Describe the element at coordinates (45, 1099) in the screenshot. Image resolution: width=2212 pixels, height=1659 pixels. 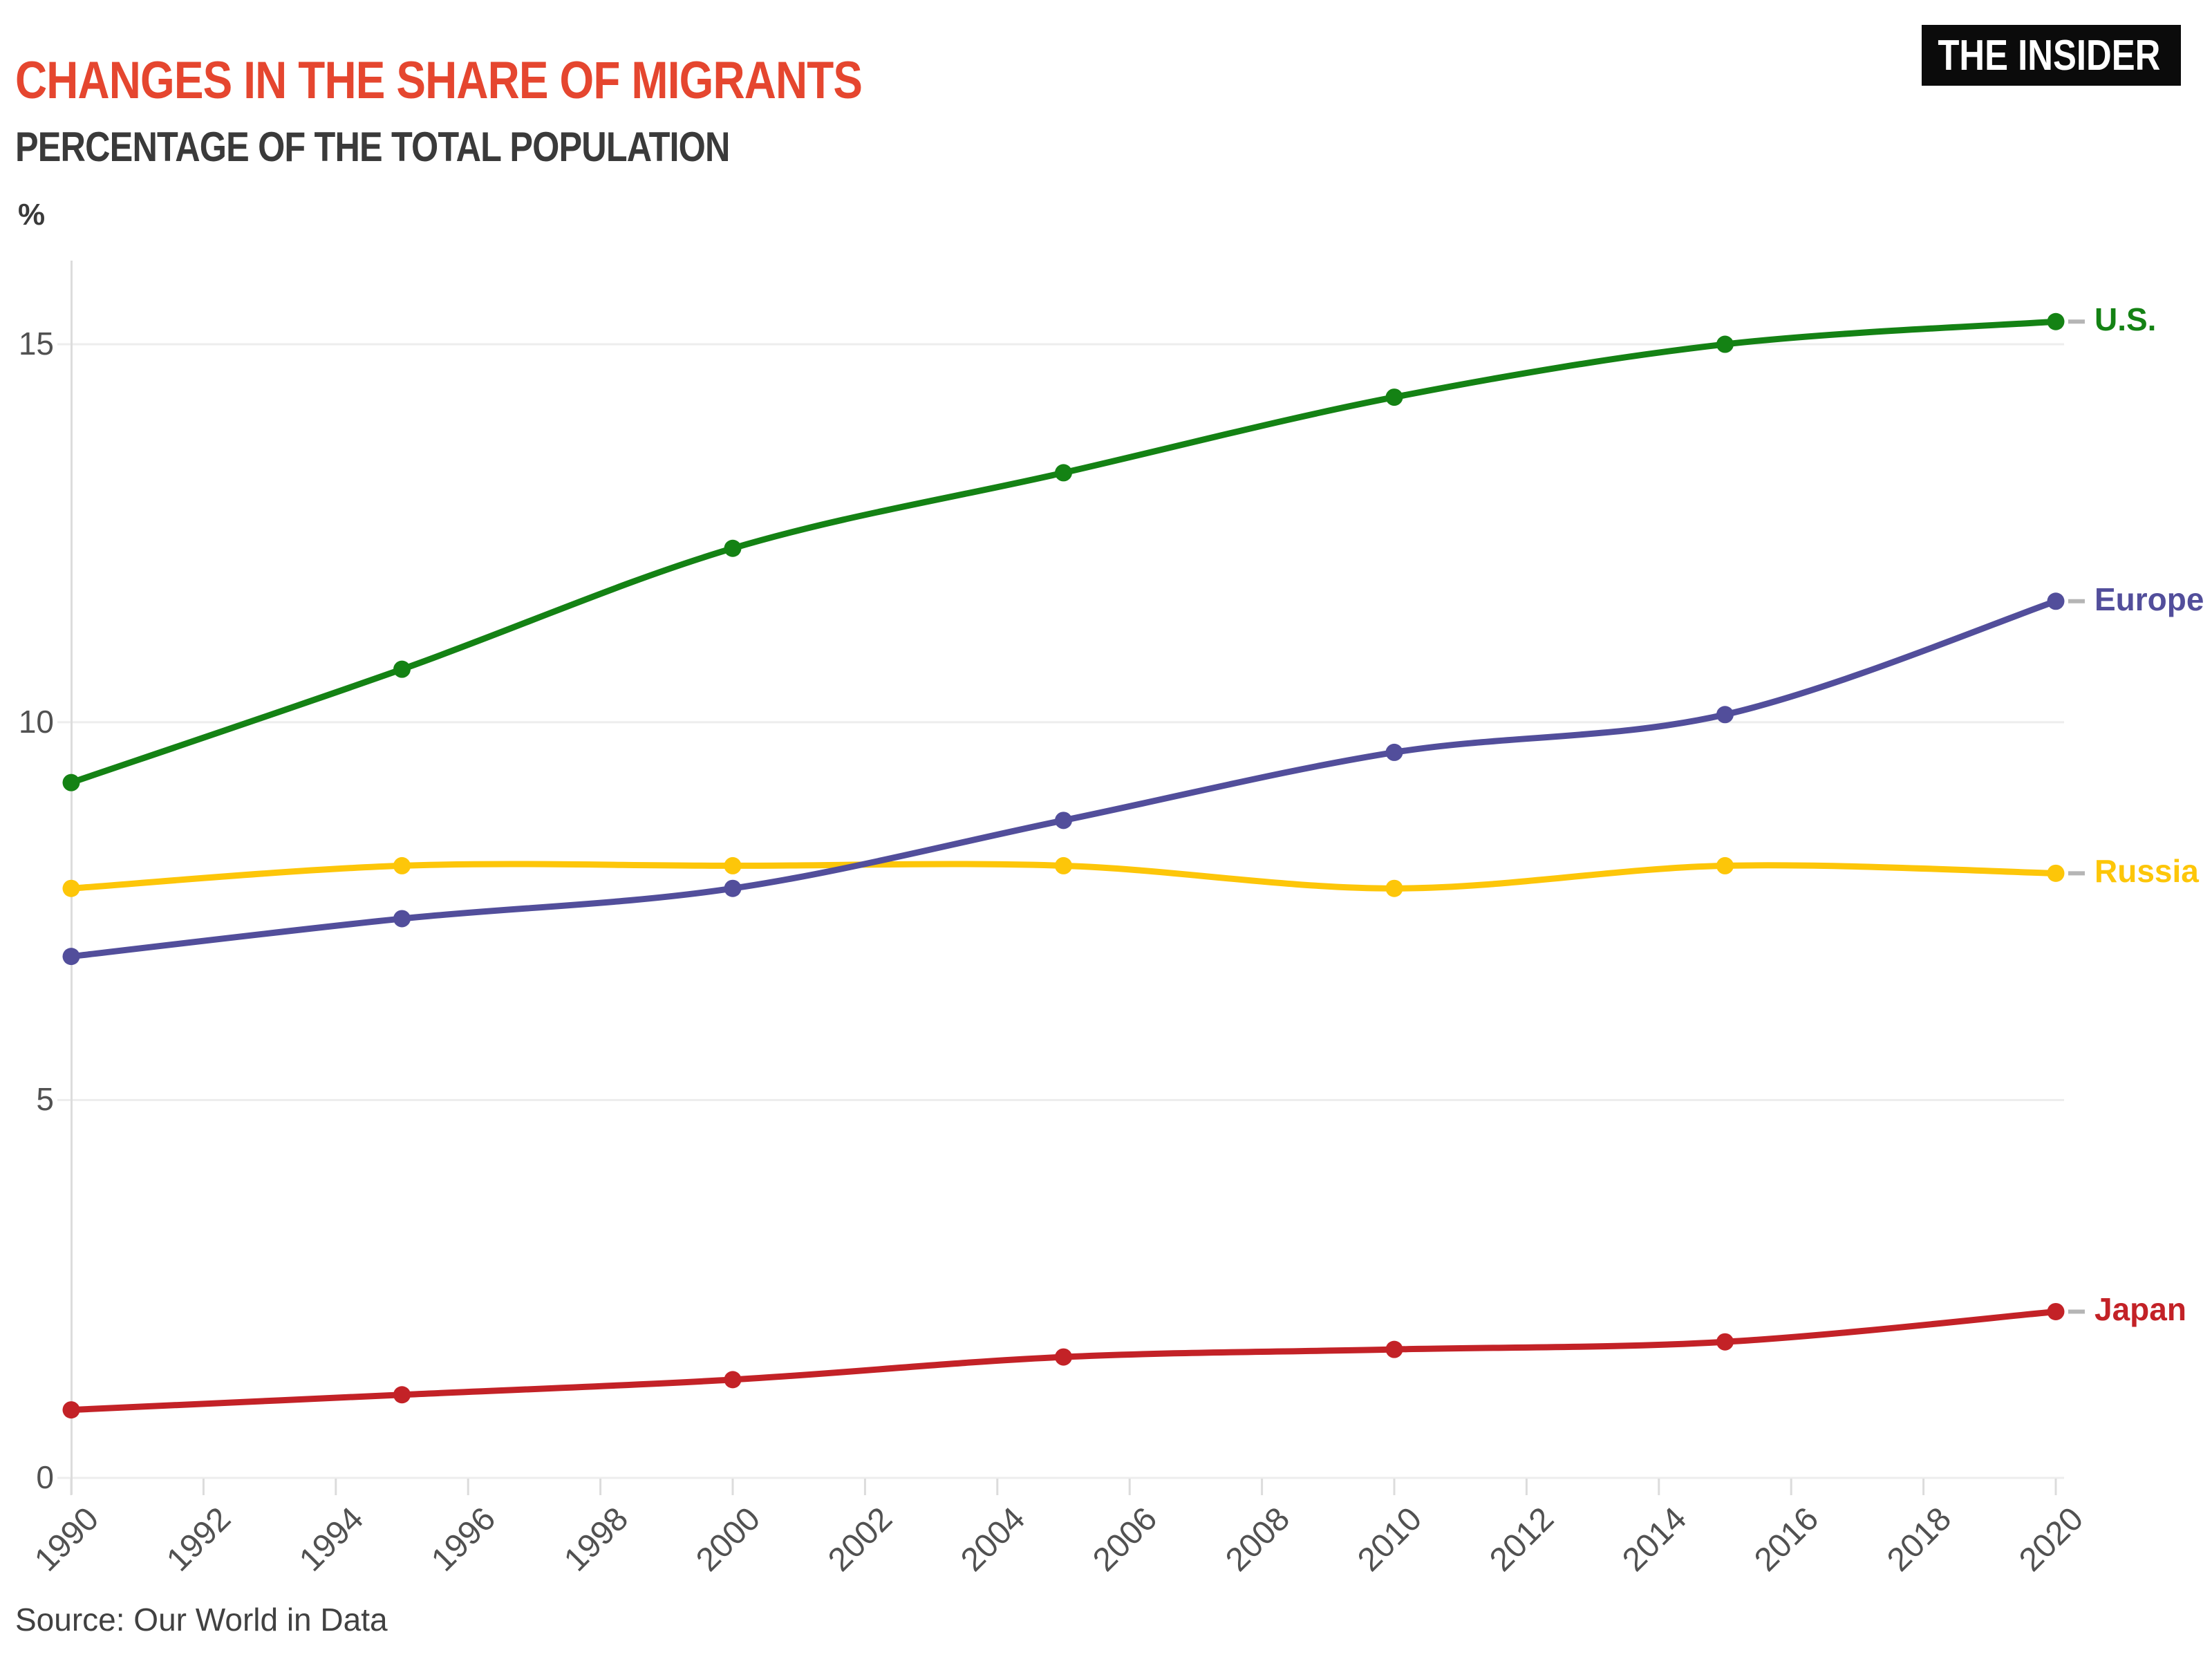
I see `y-tick-label-5: 5` at that location.